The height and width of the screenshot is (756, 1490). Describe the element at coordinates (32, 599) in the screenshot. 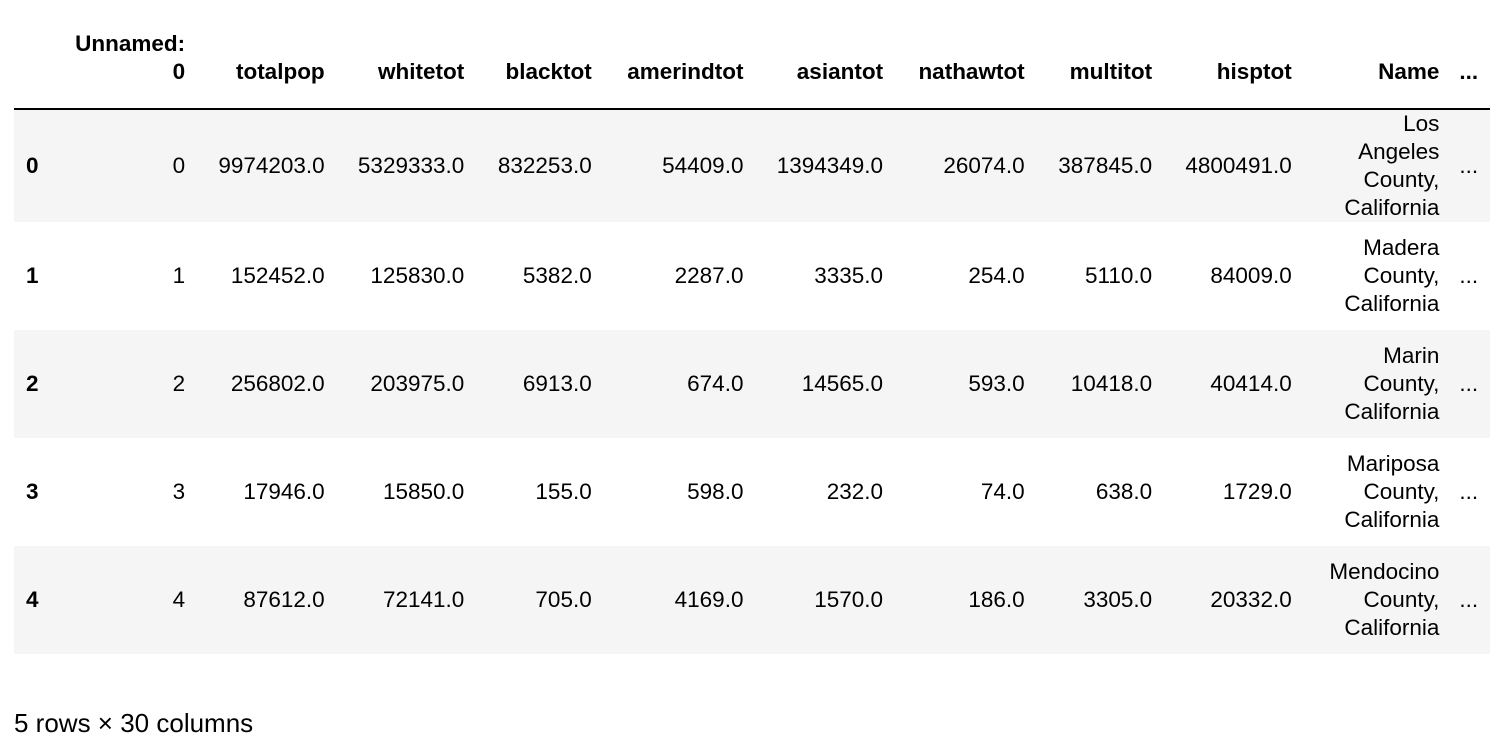

I see `row-index: 4` at that location.